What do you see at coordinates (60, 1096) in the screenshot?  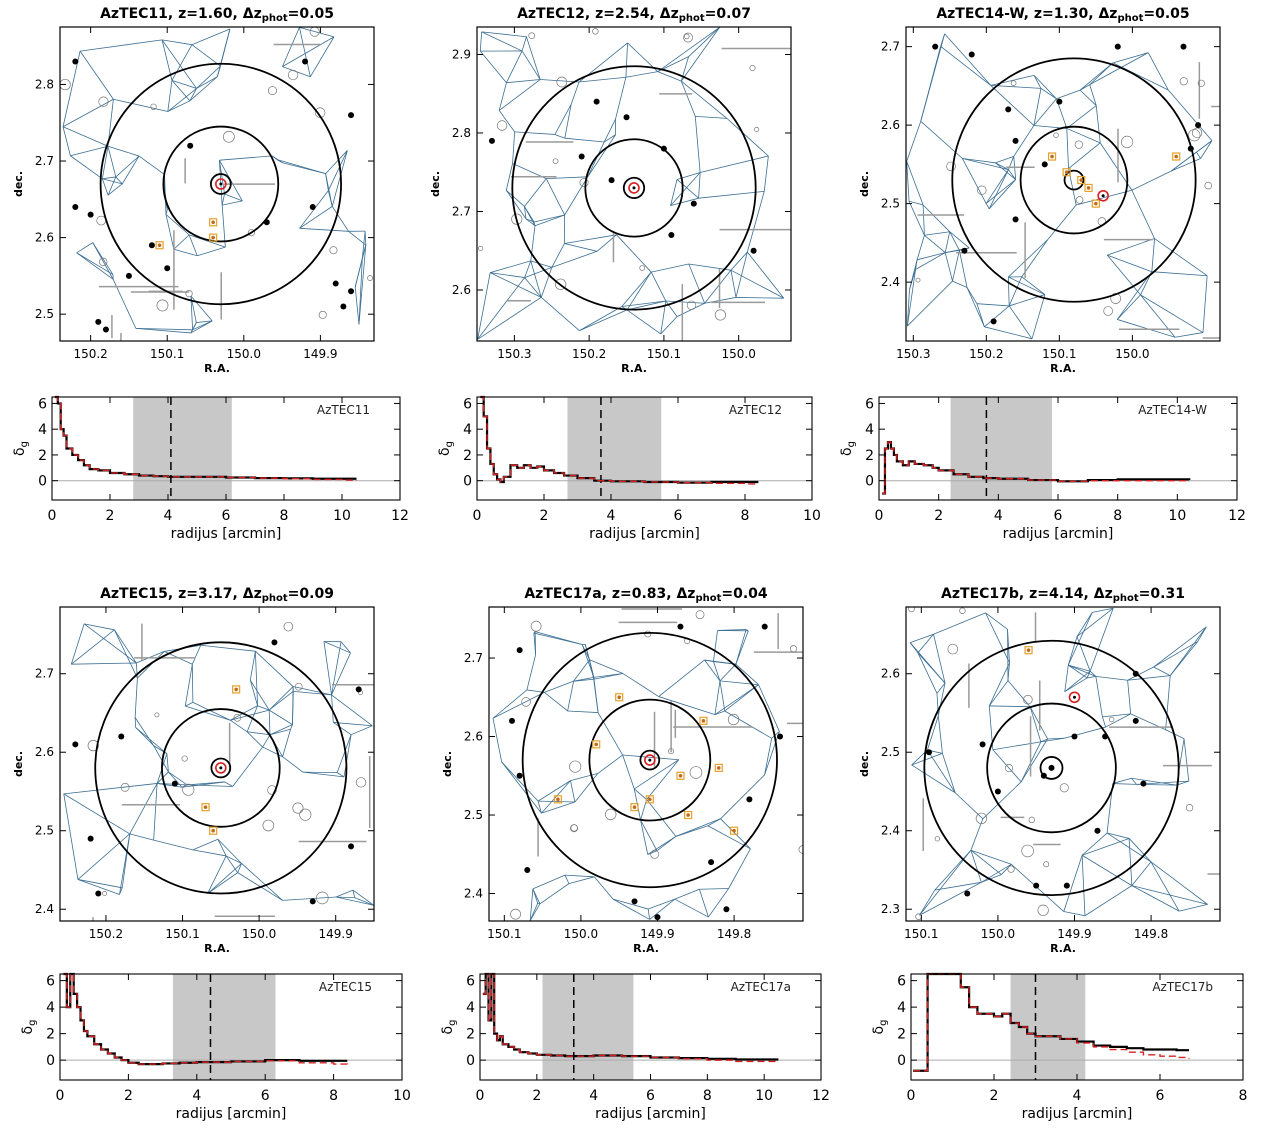 I see `x-tick-label: 0` at bounding box center [60, 1096].